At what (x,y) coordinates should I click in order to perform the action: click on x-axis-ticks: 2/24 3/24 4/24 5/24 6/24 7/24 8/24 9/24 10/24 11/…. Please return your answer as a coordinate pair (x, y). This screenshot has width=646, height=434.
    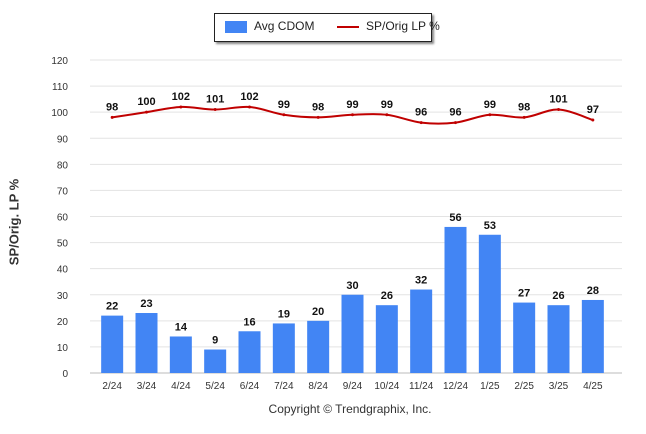
    Looking at the image, I should click on (352, 386).